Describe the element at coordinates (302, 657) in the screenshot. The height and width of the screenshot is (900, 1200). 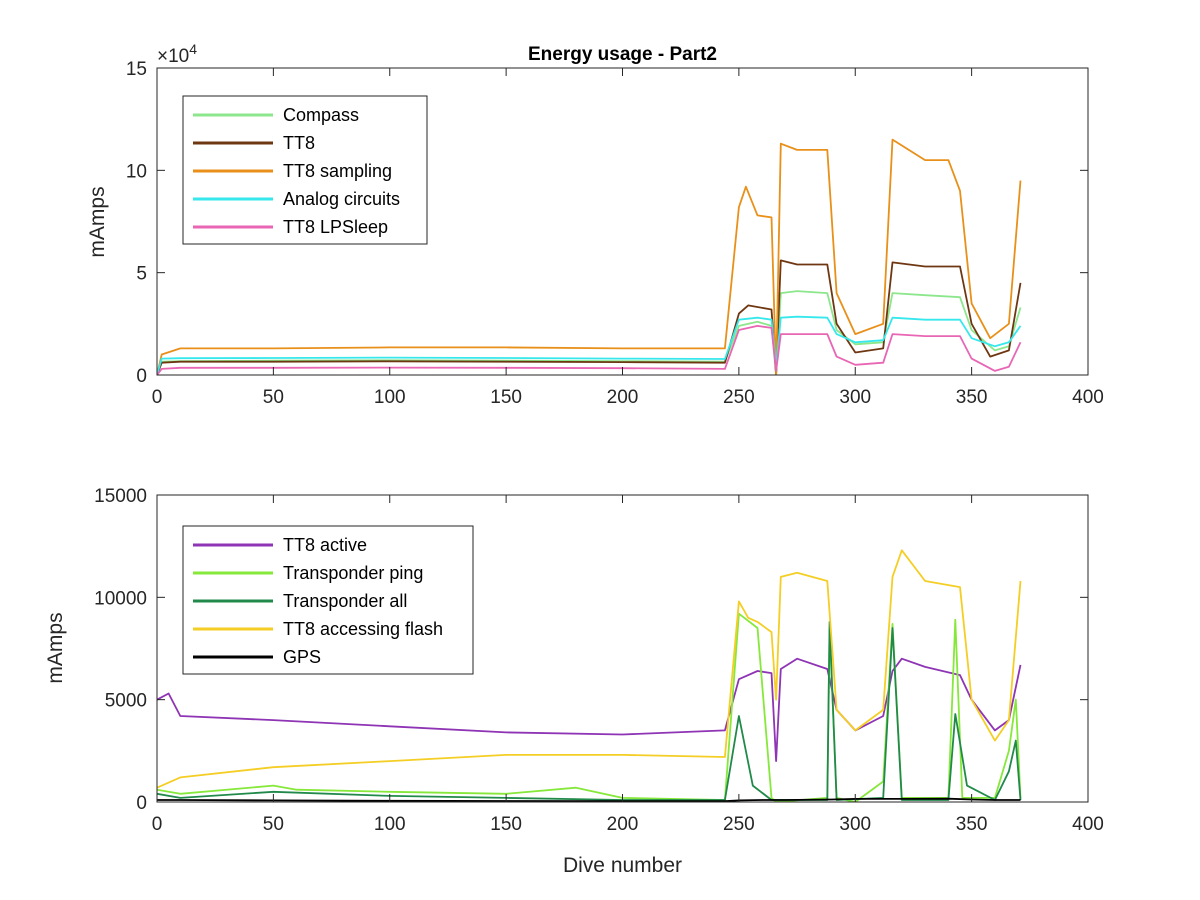
I see `legend-label: GPS` at that location.